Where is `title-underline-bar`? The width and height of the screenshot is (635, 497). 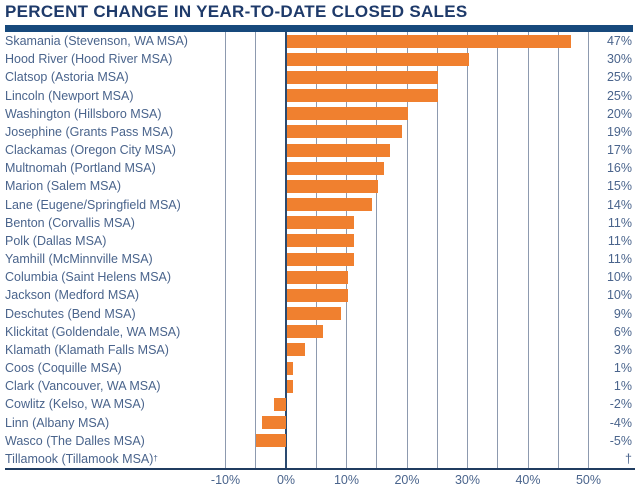
title-underline-bar is located at coordinates (319, 28).